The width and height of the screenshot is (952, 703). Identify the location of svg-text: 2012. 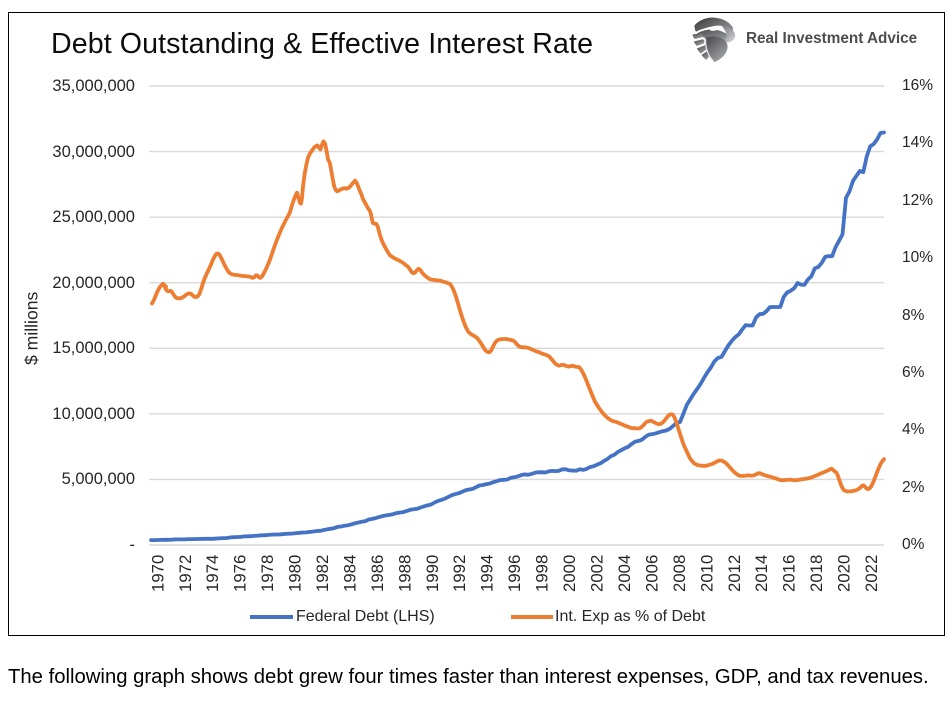
(734, 573).